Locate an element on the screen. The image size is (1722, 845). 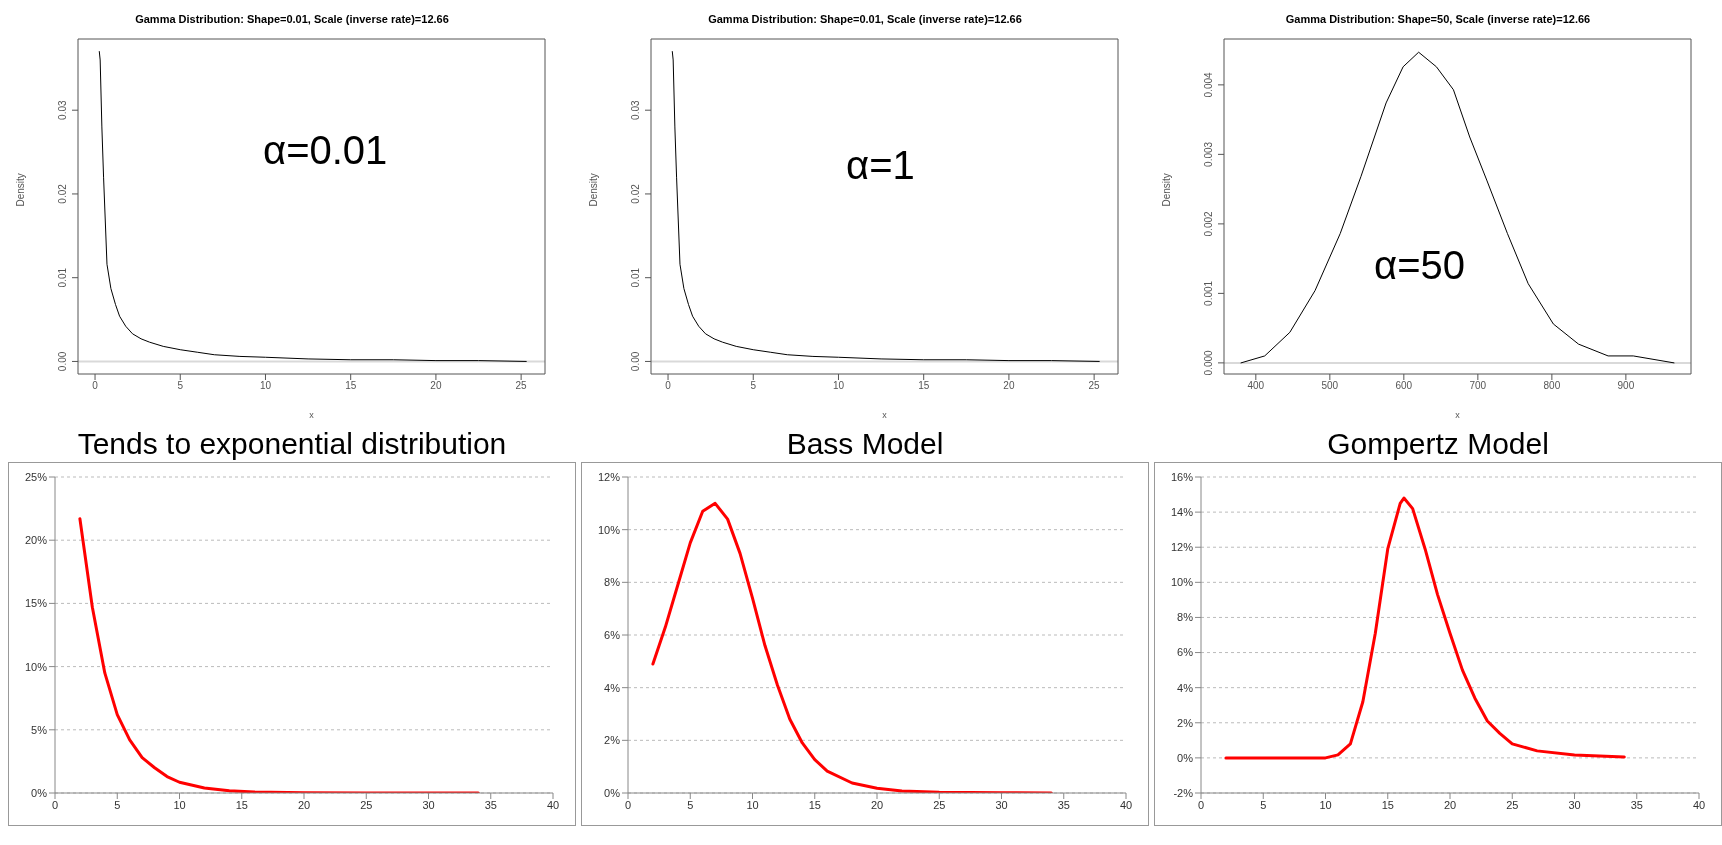
y-tick-label: 0.00 is located at coordinates (635, 361).